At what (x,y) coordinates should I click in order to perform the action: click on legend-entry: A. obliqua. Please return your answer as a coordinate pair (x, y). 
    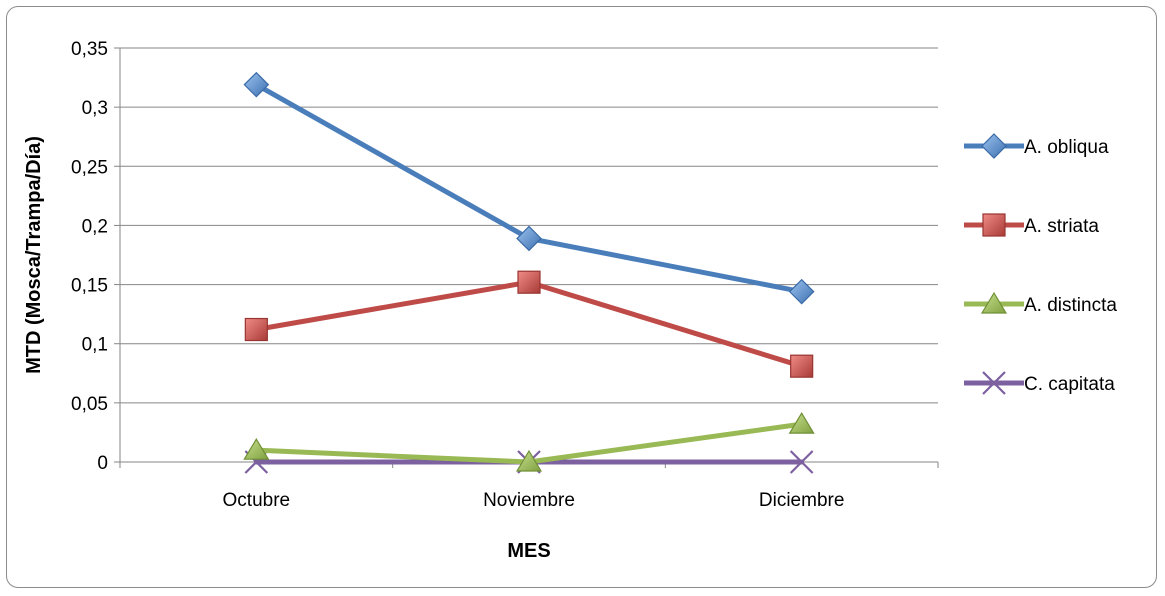
    Looking at the image, I should click on (1036, 146).